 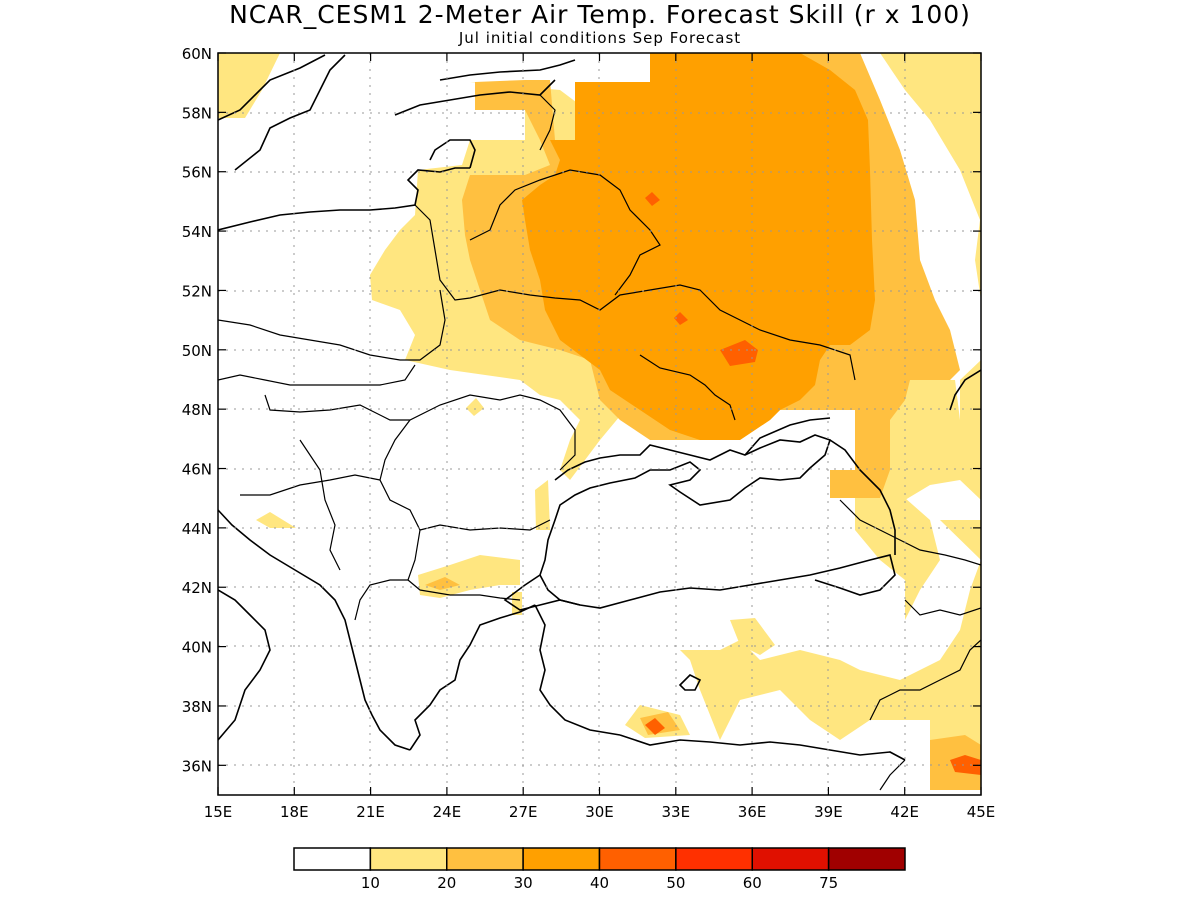 What do you see at coordinates (276, 520) in the screenshot?
I see `shade-region-balkan` at bounding box center [276, 520].